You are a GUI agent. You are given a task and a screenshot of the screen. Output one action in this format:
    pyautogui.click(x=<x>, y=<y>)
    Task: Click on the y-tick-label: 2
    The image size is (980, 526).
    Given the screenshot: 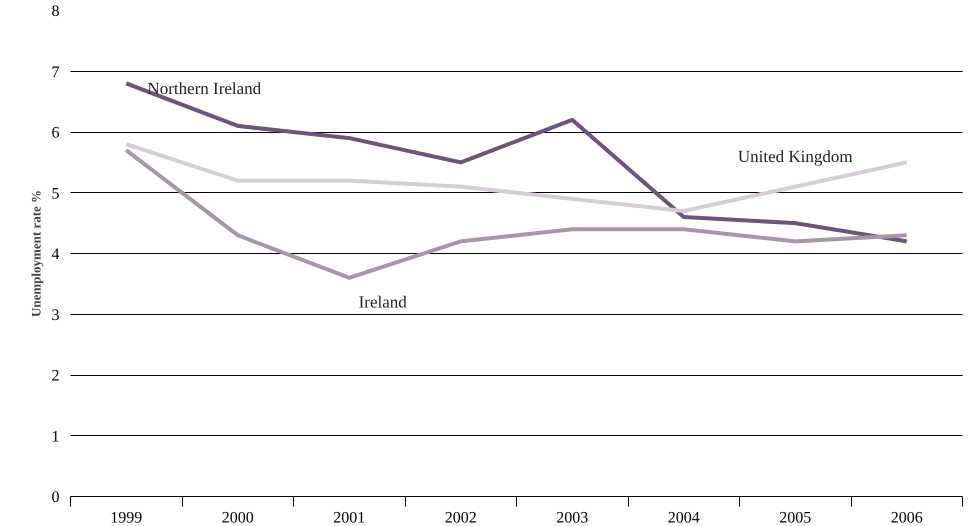 What is the action you would take?
    pyautogui.click(x=56, y=376)
    